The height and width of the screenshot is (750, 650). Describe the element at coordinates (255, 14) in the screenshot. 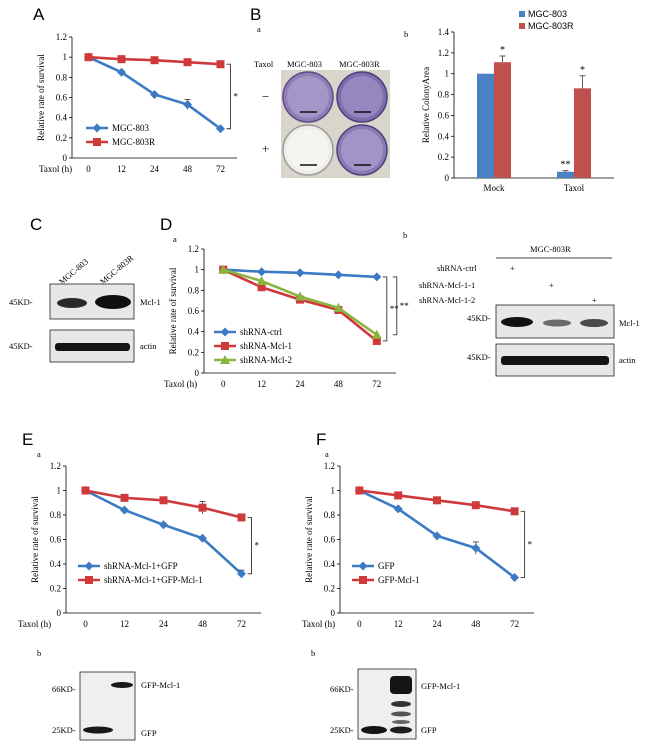

I see `panel-label-b: B` at that location.